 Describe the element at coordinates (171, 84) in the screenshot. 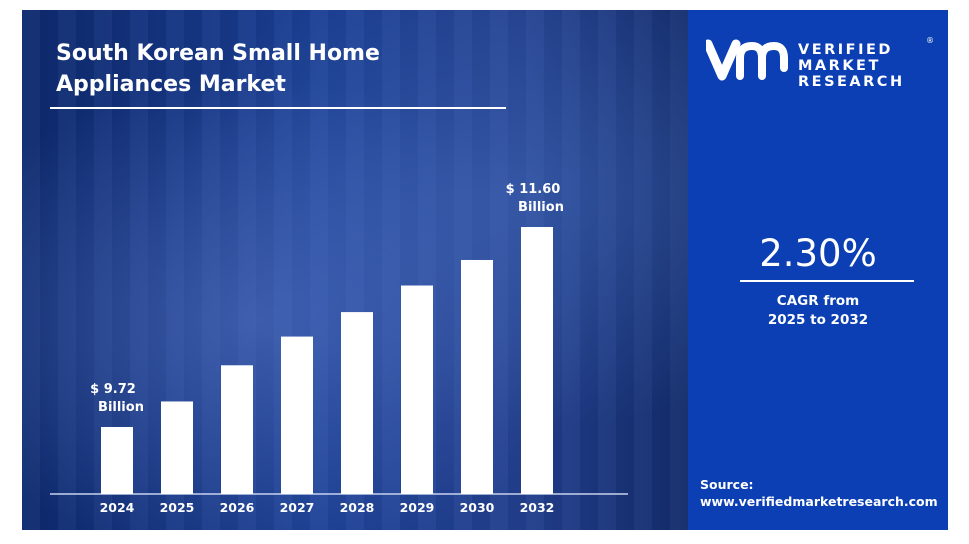

I see `title-line-2: Appliances Market` at that location.